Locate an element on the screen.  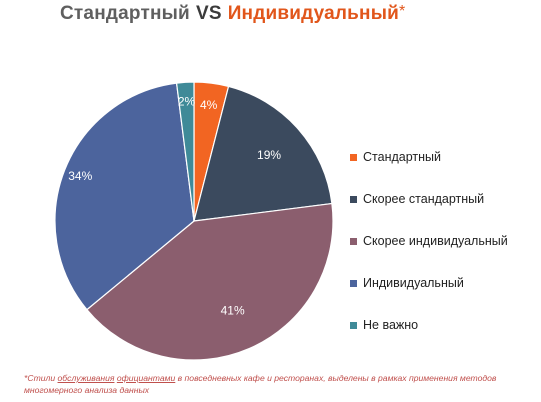
footnote-underlined-waiters: официантами is located at coordinates (146, 378).